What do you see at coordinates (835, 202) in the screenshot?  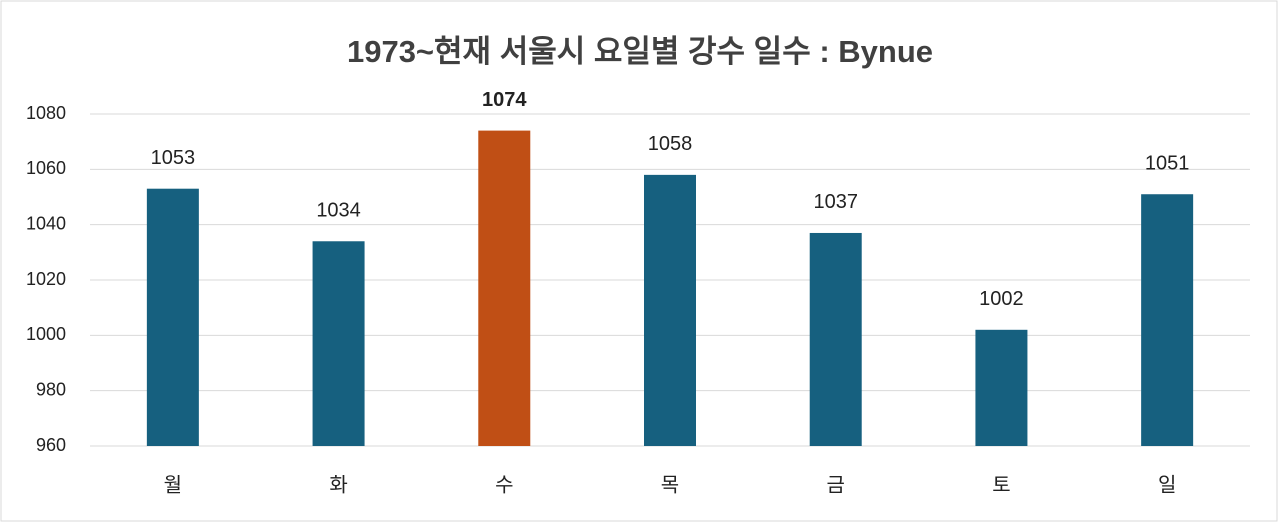 I see `data-label: 1037` at bounding box center [835, 202].